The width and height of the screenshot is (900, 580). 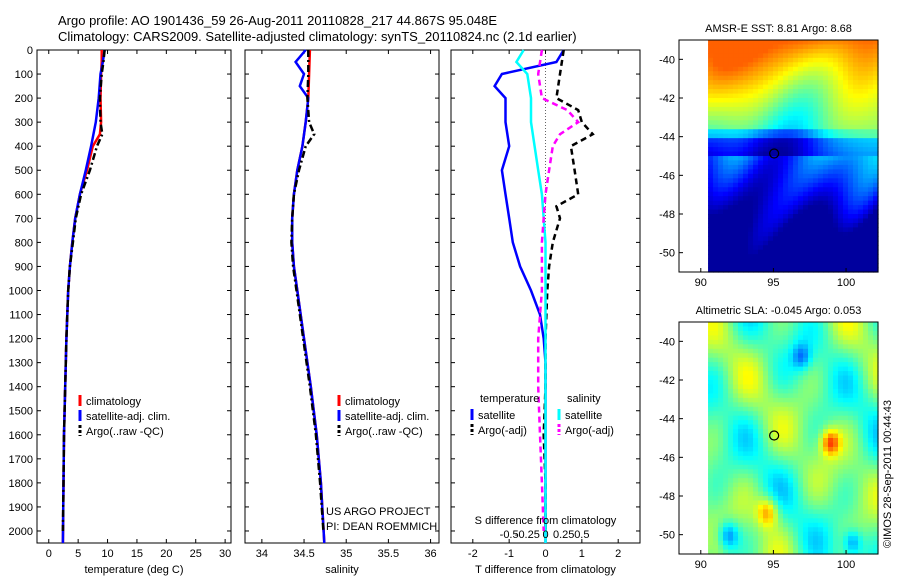 What do you see at coordinates (21, 388) in the screenshot?
I see `y-tick-label: 1400` at bounding box center [21, 388].